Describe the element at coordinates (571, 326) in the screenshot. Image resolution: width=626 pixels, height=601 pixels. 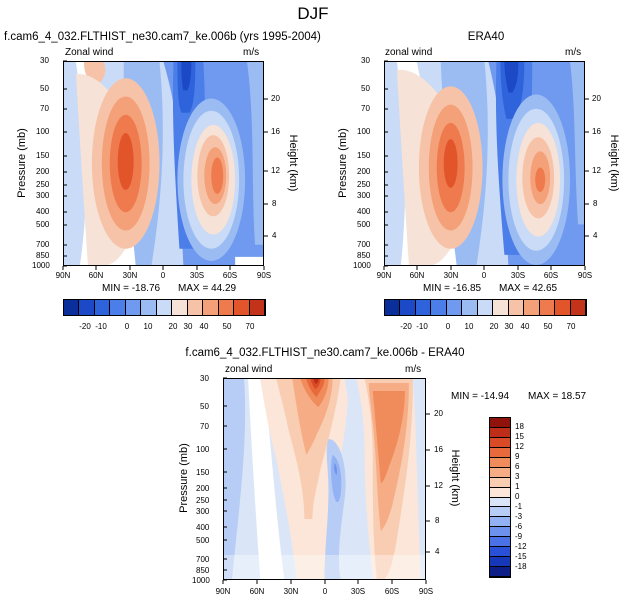
I see `cb-label: 70` at that location.